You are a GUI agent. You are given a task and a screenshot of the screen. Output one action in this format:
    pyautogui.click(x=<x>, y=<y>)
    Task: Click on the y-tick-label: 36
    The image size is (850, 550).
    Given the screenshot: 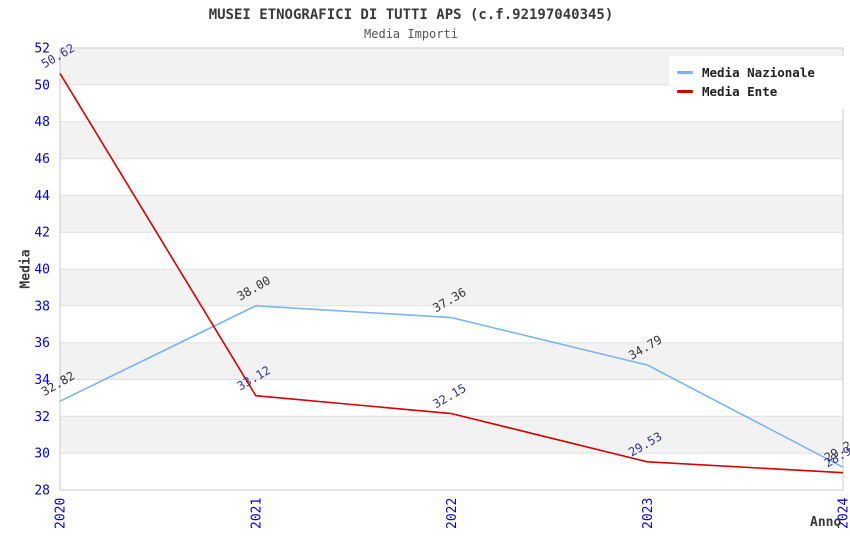 What is the action you would take?
    pyautogui.click(x=42, y=343)
    